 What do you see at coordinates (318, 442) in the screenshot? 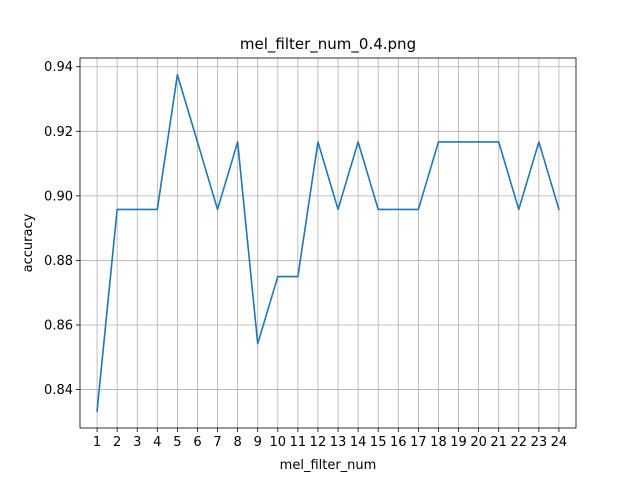
I see `x-tick-label: 12` at bounding box center [318, 442].